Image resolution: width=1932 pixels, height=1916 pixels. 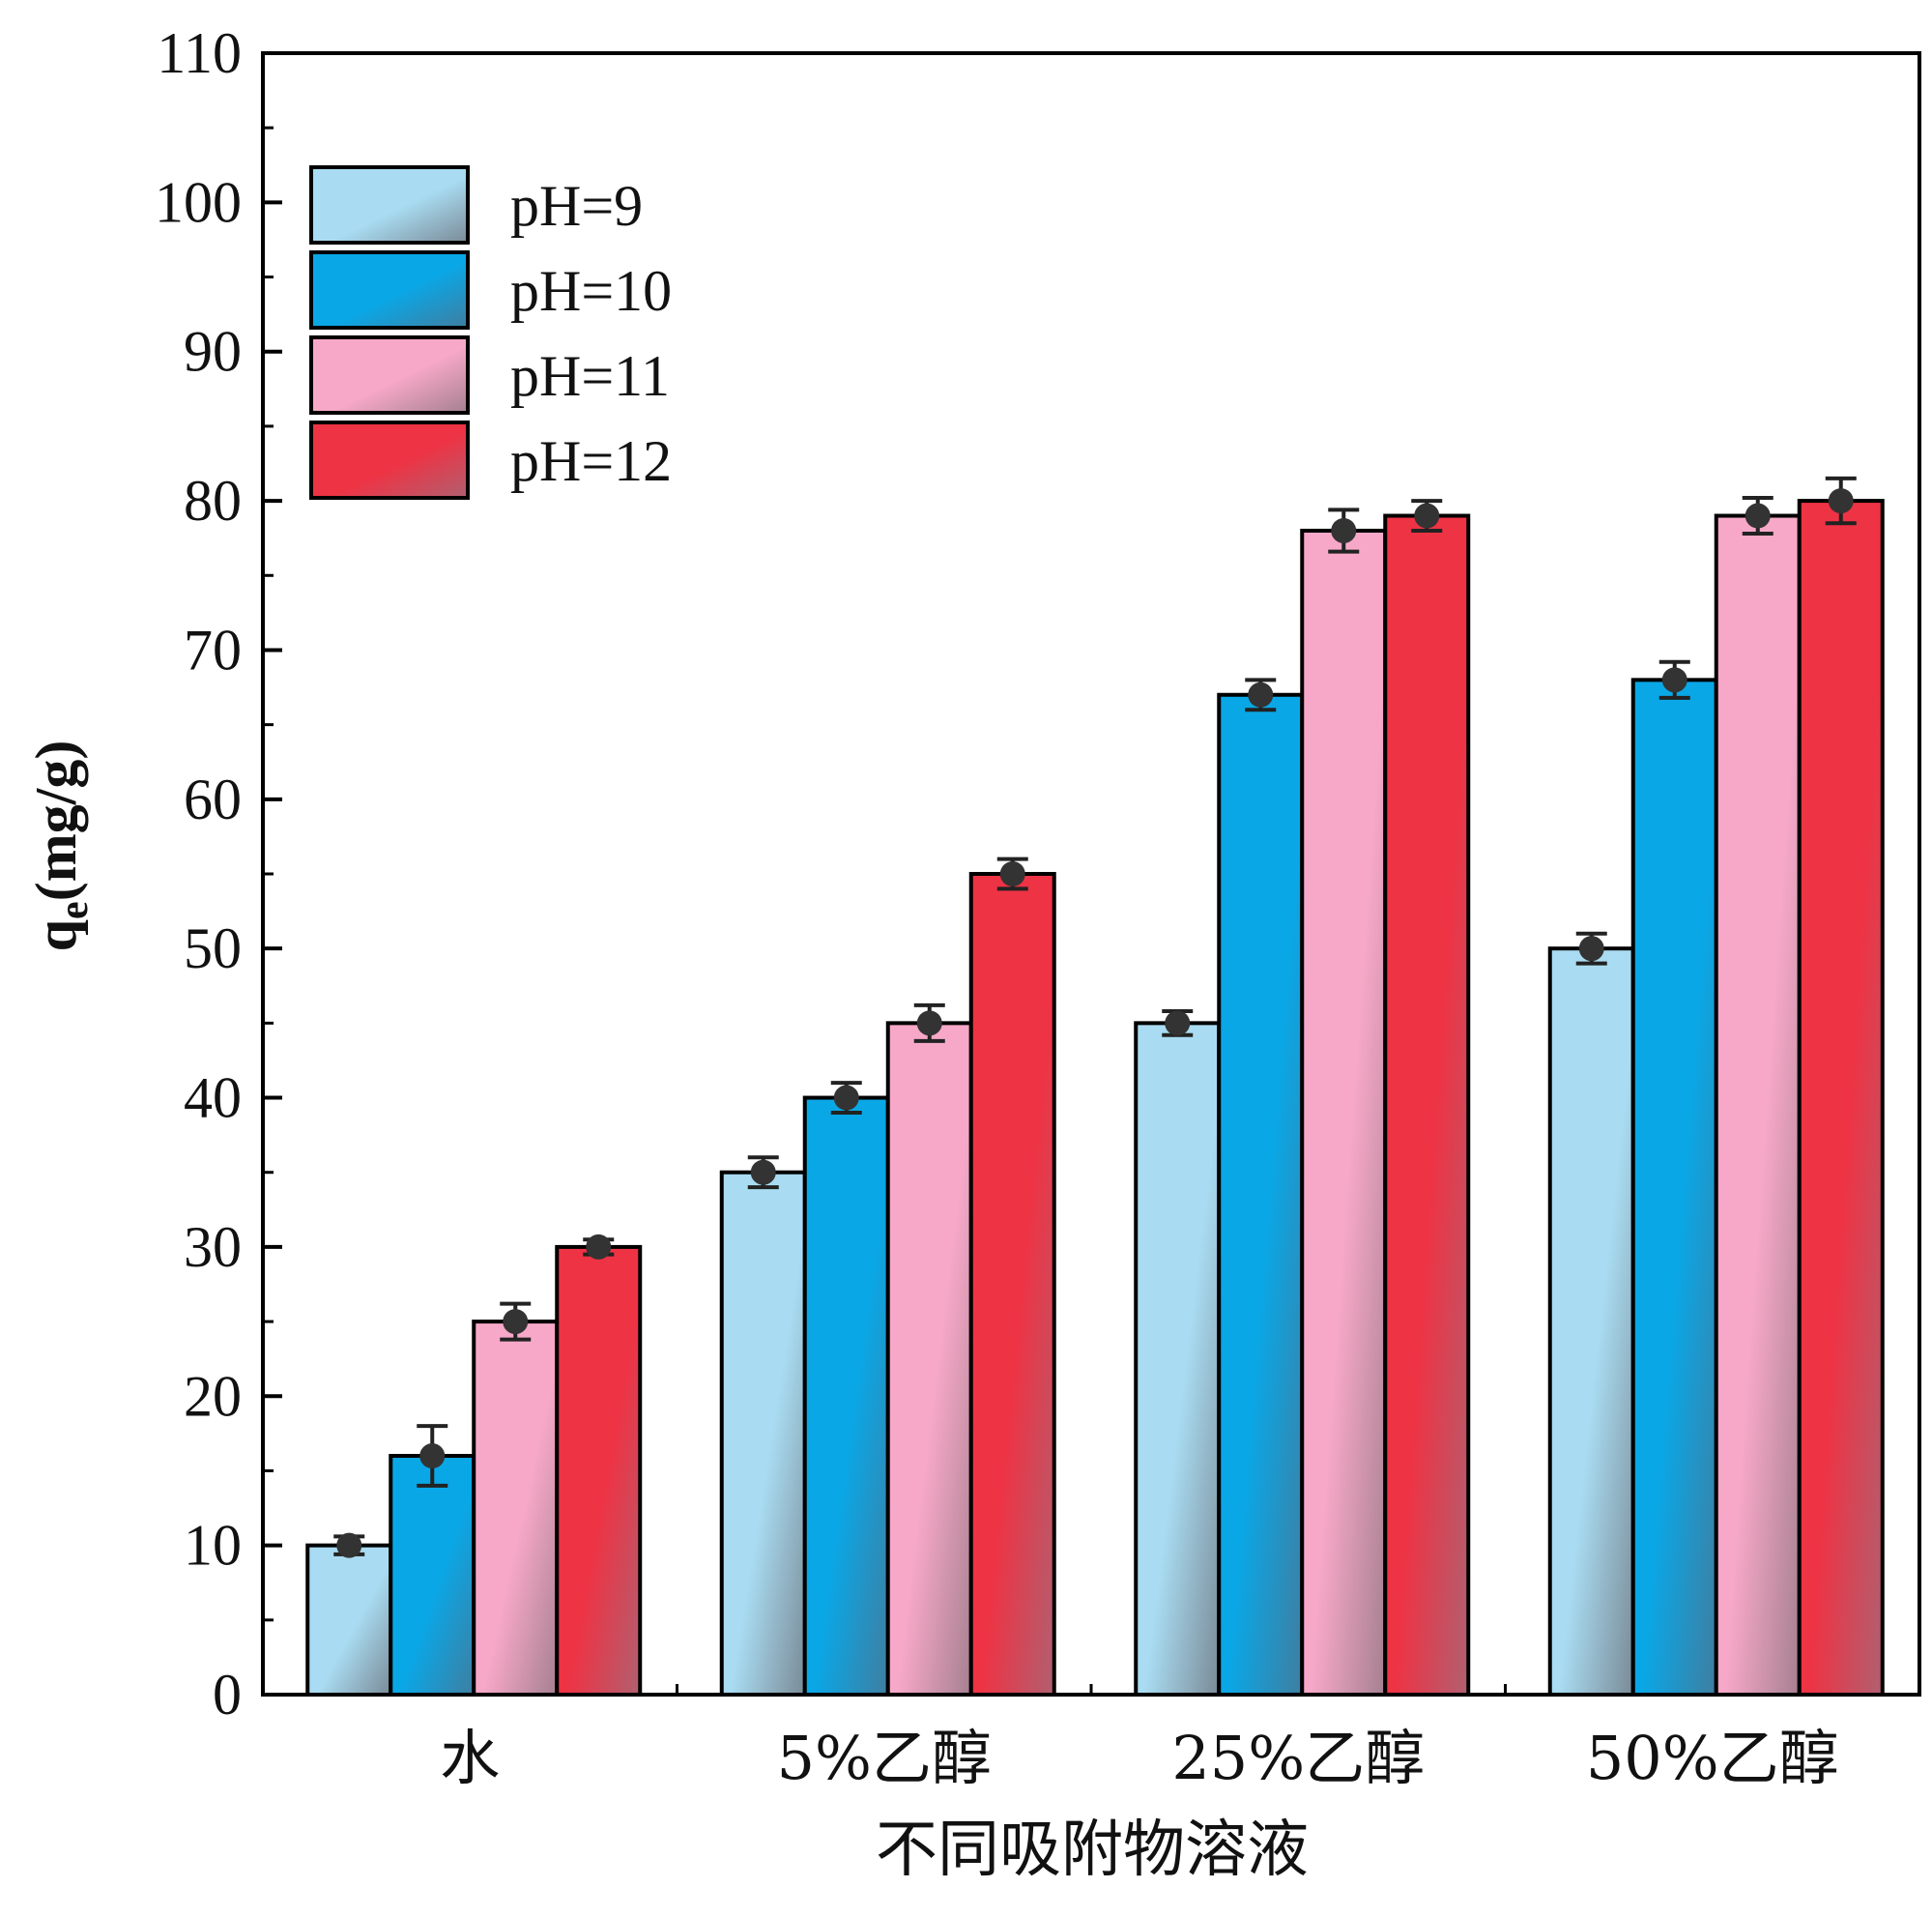 I want to click on bar-pH12-cat4, so click(x=1841, y=1098).